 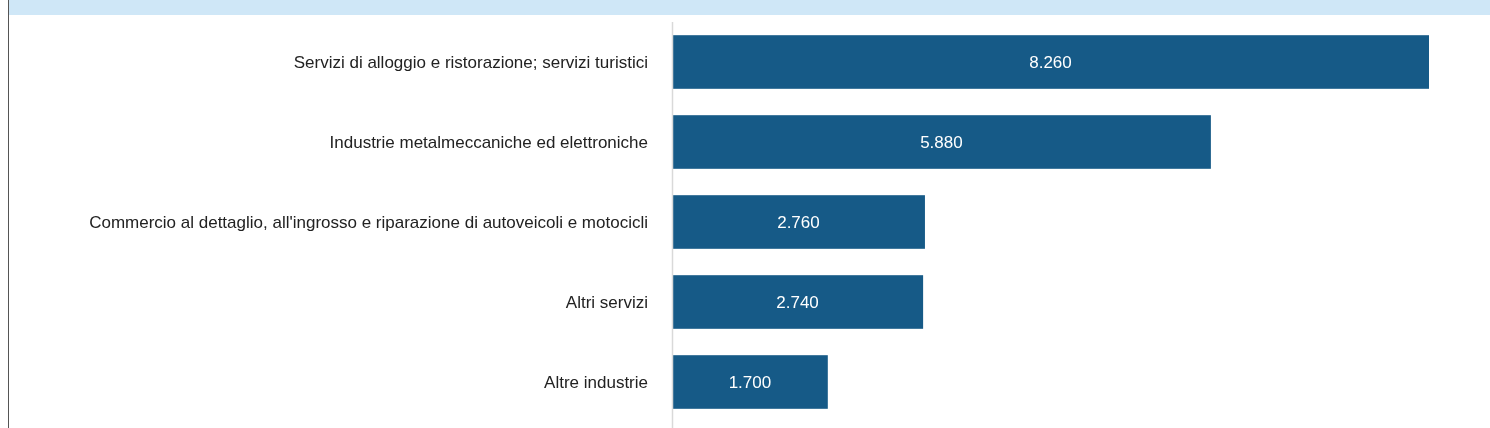 I want to click on data-label: 2.740, so click(x=797, y=302).